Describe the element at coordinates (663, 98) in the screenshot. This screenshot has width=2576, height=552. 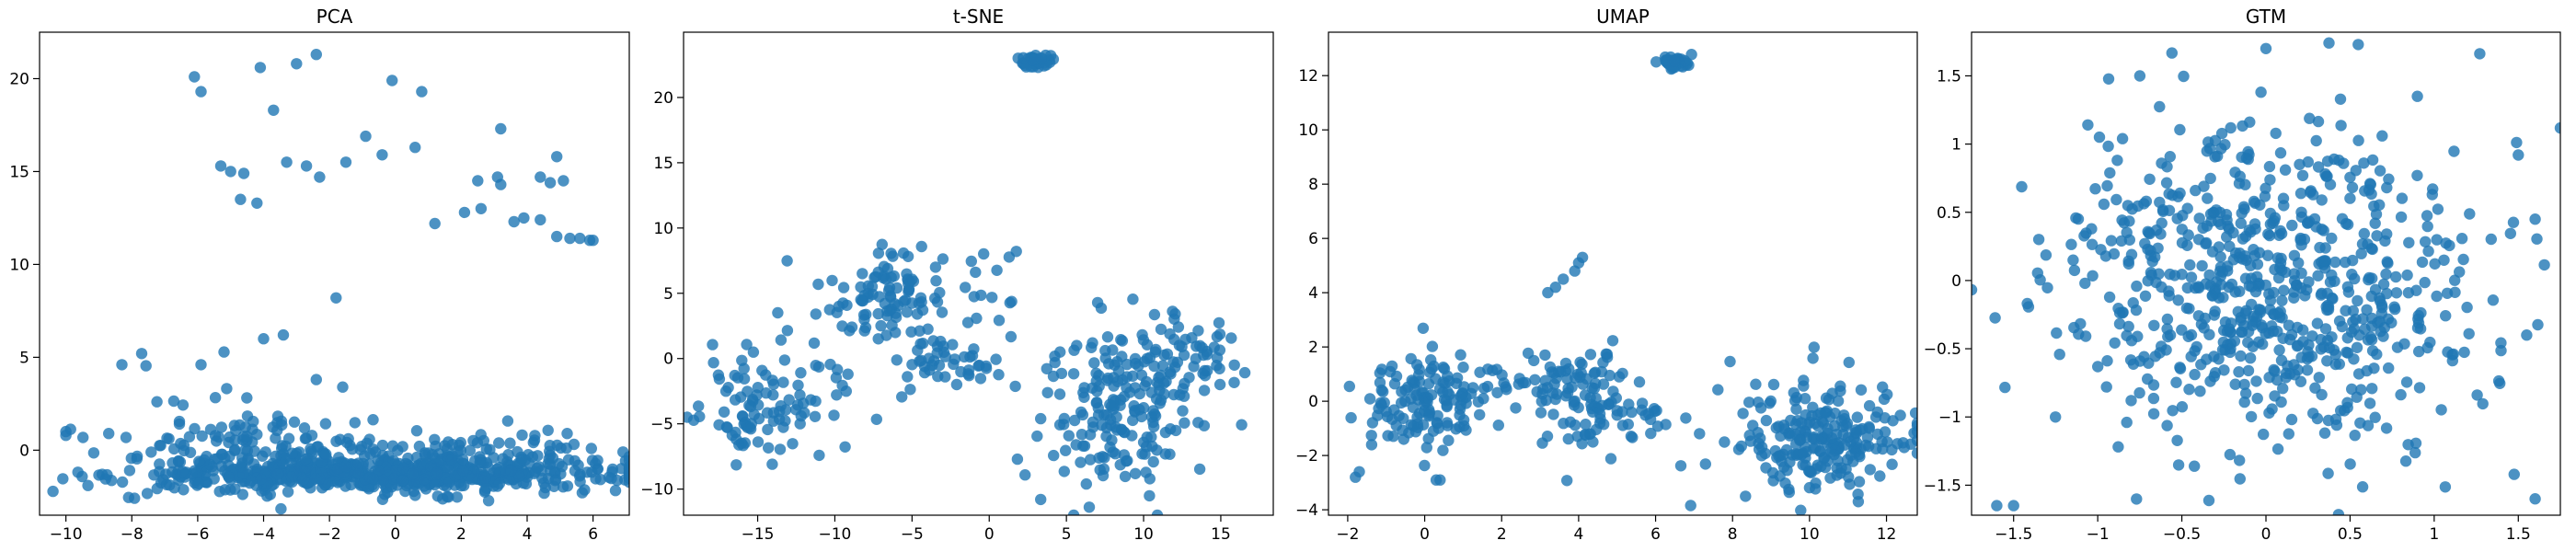
I see `y-tick-label: 20` at that location.